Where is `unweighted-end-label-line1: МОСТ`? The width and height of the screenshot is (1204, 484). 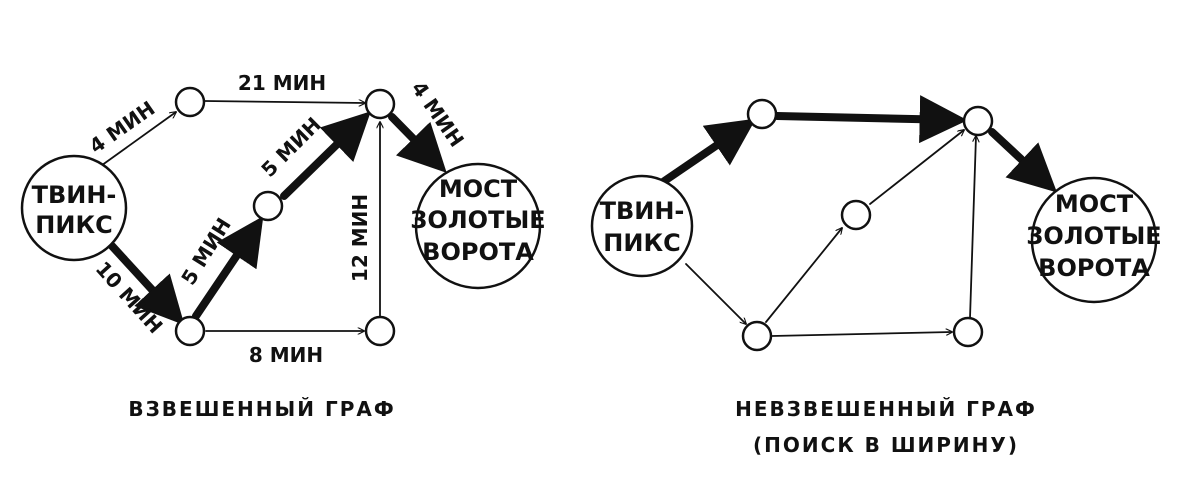
unweighted-end-label-line1: МОСТ is located at coordinates (1094, 204).